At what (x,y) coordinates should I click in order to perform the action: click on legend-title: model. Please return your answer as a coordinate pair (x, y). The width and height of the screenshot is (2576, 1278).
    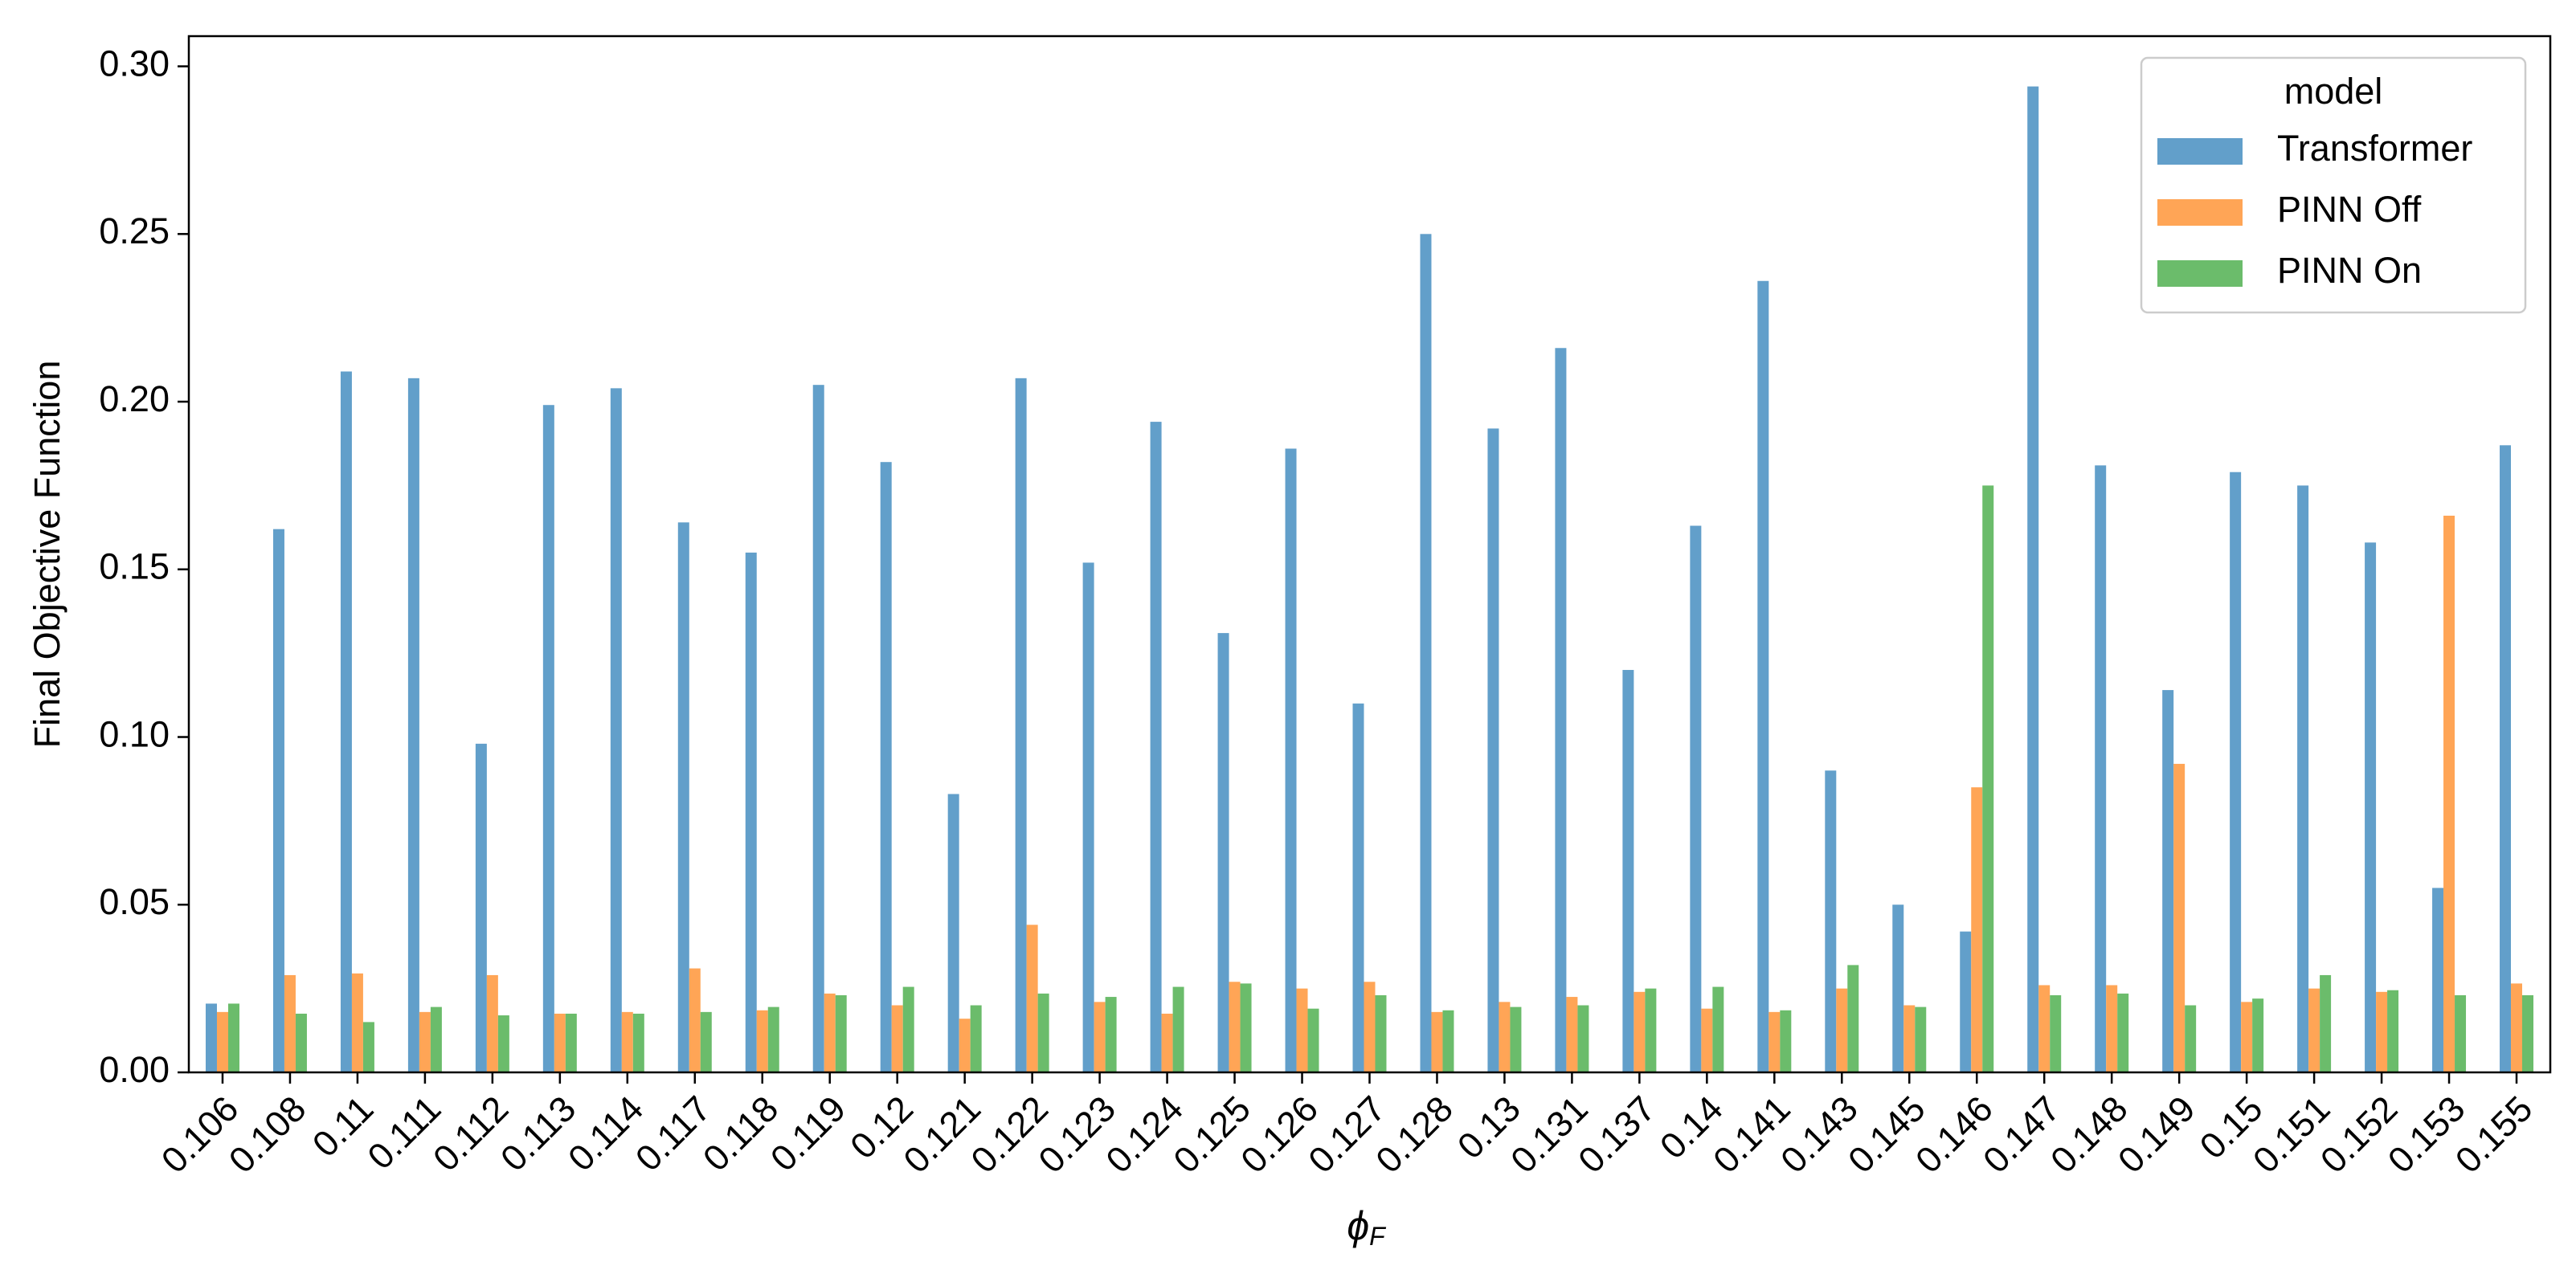
    Looking at the image, I should click on (2333, 92).